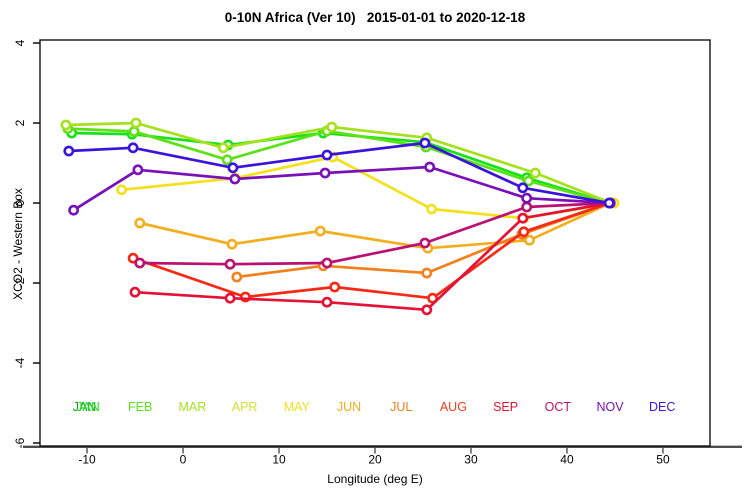 The height and width of the screenshot is (500, 750). What do you see at coordinates (245, 407) in the screenshot?
I see `legend-month-apr: APR` at bounding box center [245, 407].